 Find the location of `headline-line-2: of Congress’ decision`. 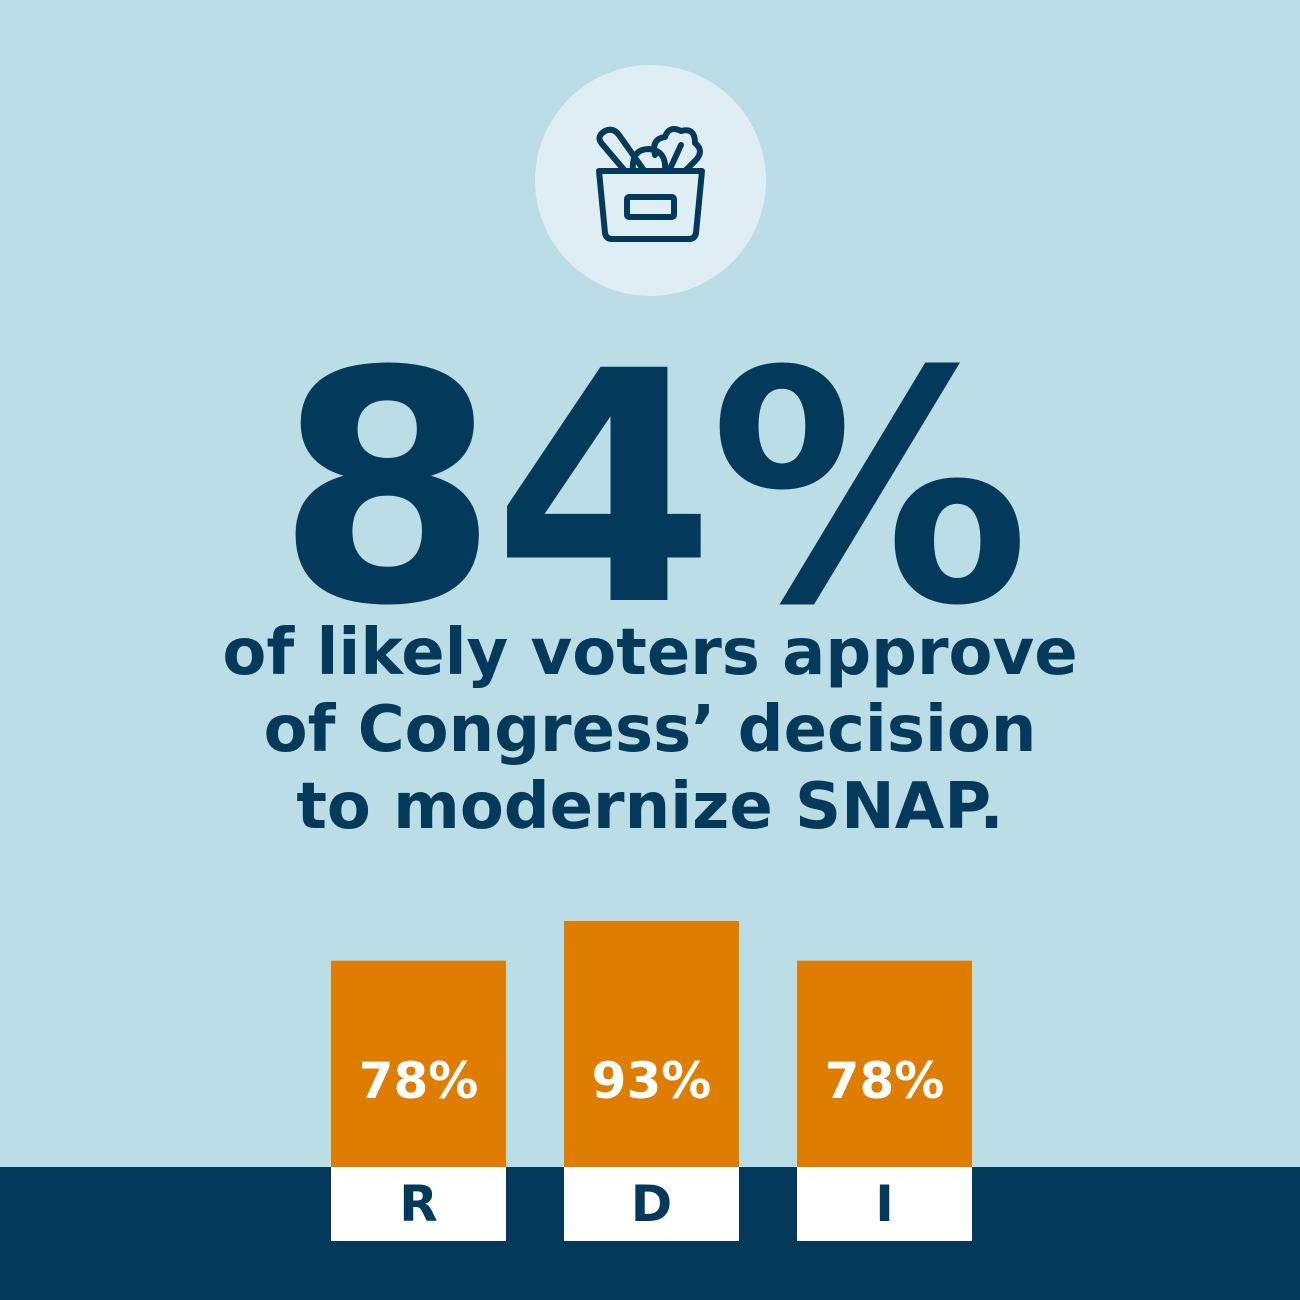

headline-line-2: of Congress’ decision is located at coordinates (650, 730).